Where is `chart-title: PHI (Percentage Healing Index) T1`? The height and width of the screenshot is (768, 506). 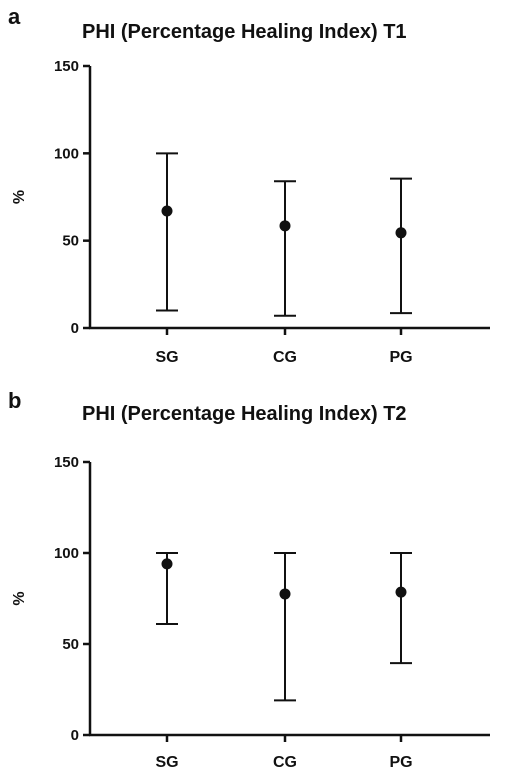 chart-title: PHI (Percentage Healing Index) T1 is located at coordinates (244, 32).